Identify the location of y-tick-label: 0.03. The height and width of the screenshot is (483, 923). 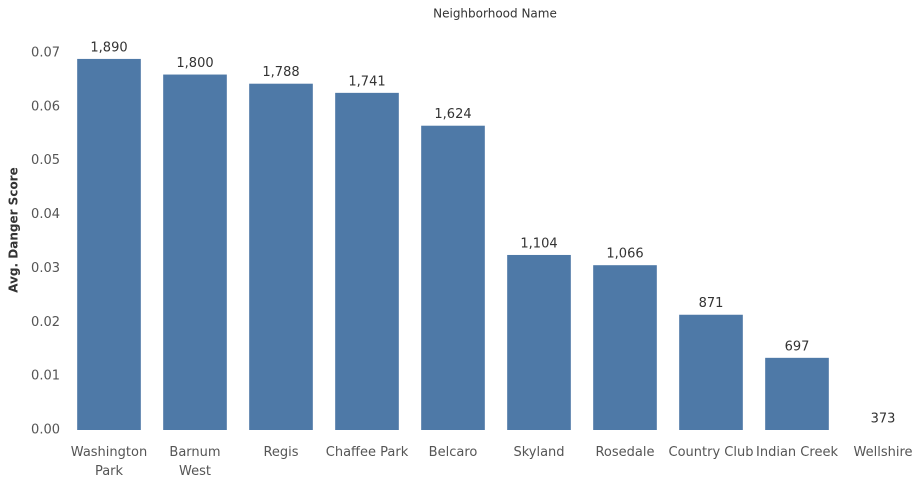
(45, 268).